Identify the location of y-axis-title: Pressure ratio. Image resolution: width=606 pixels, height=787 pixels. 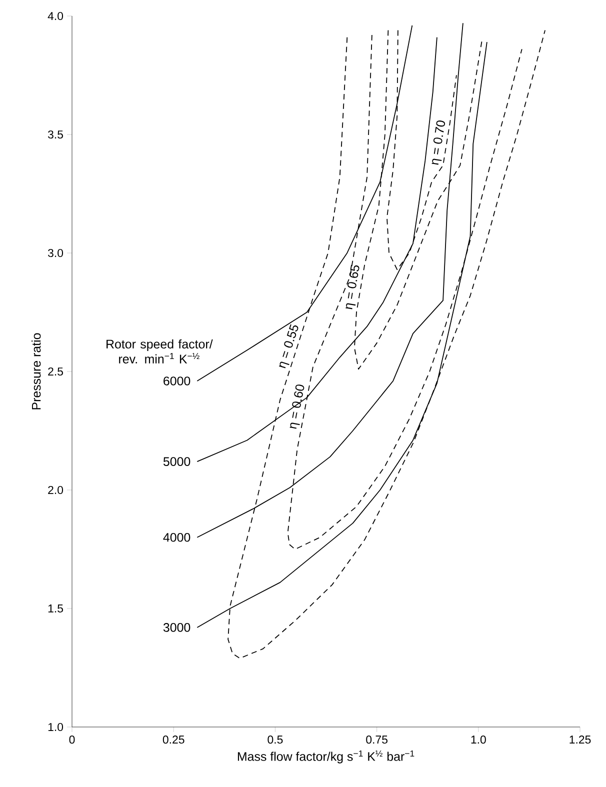
(36, 371).